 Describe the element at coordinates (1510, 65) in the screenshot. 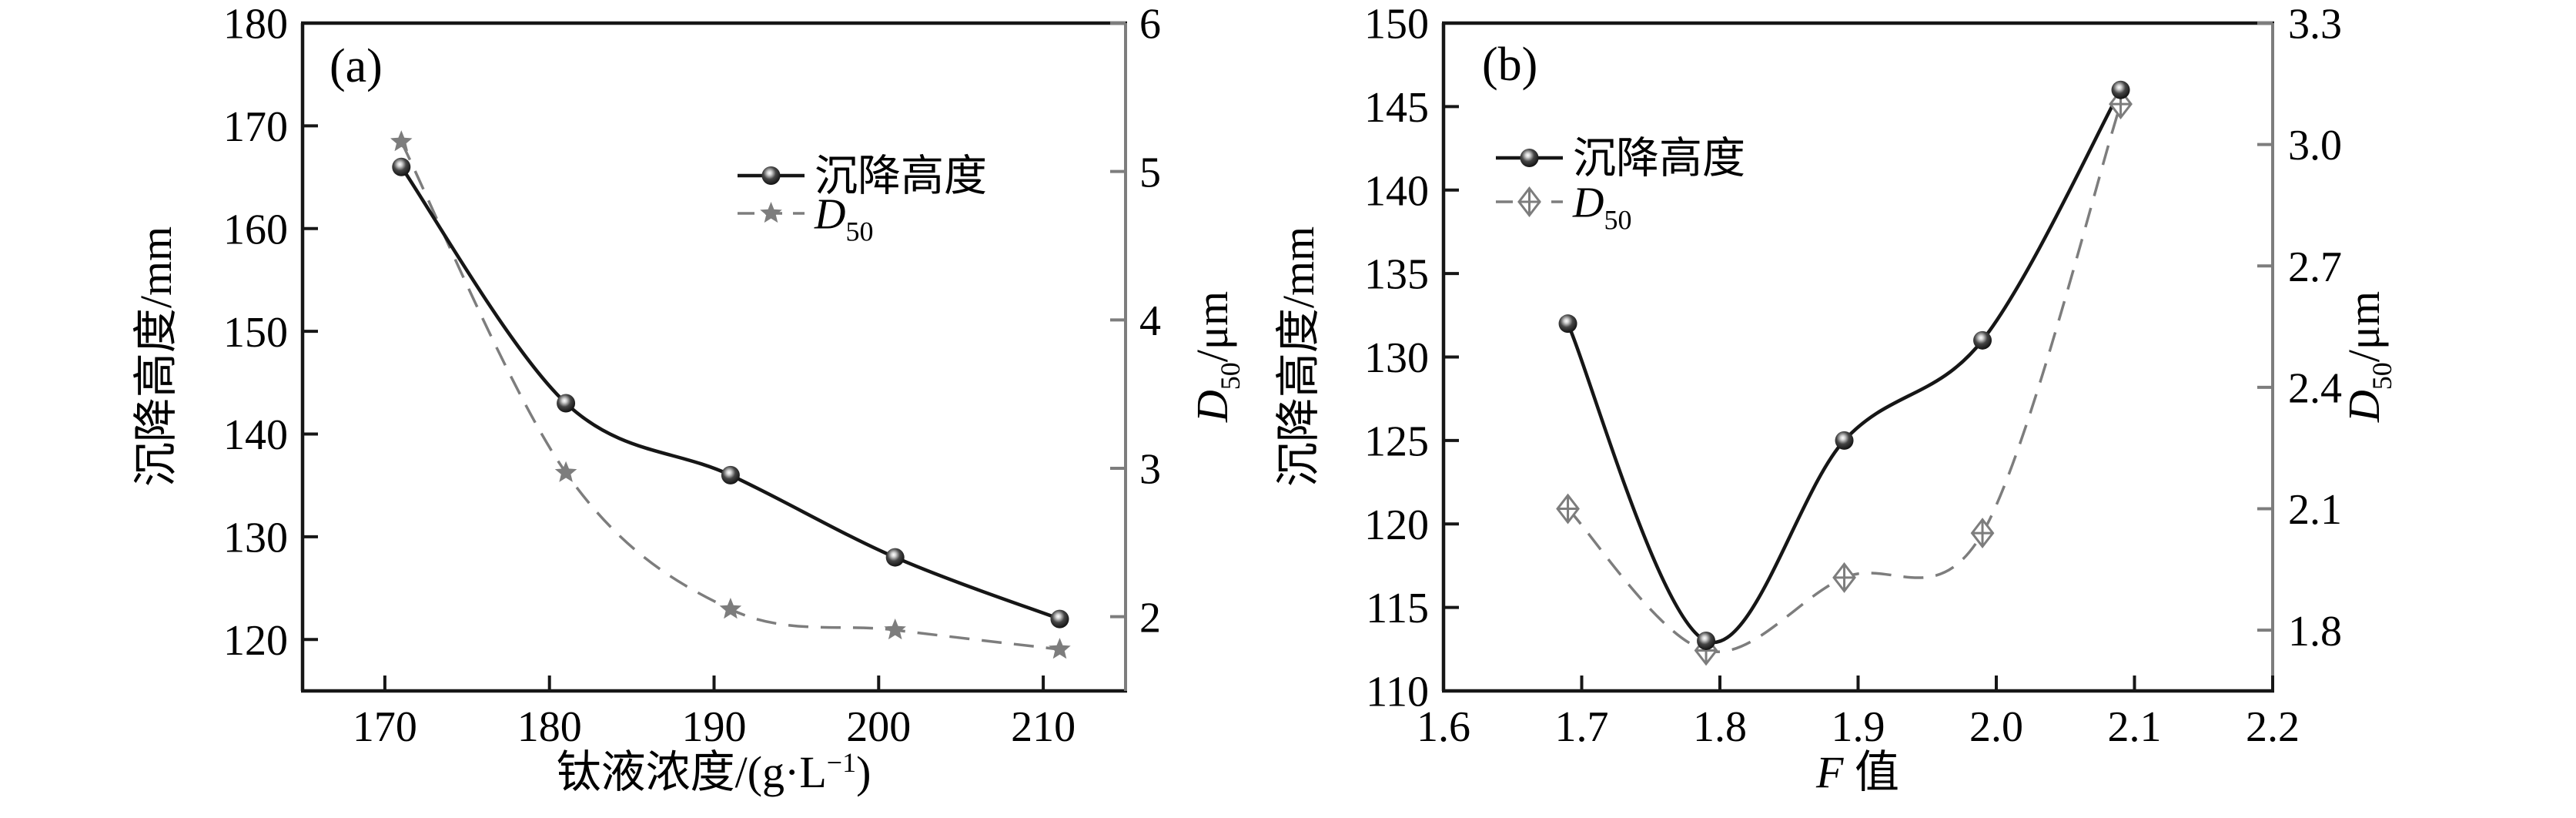

I see `panel-tag: (b)` at that location.